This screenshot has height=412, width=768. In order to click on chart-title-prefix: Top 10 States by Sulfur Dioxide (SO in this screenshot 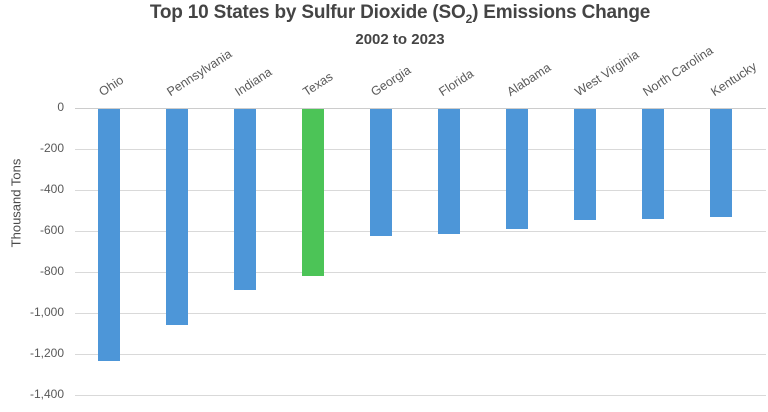, I will do `click(307, 12)`.